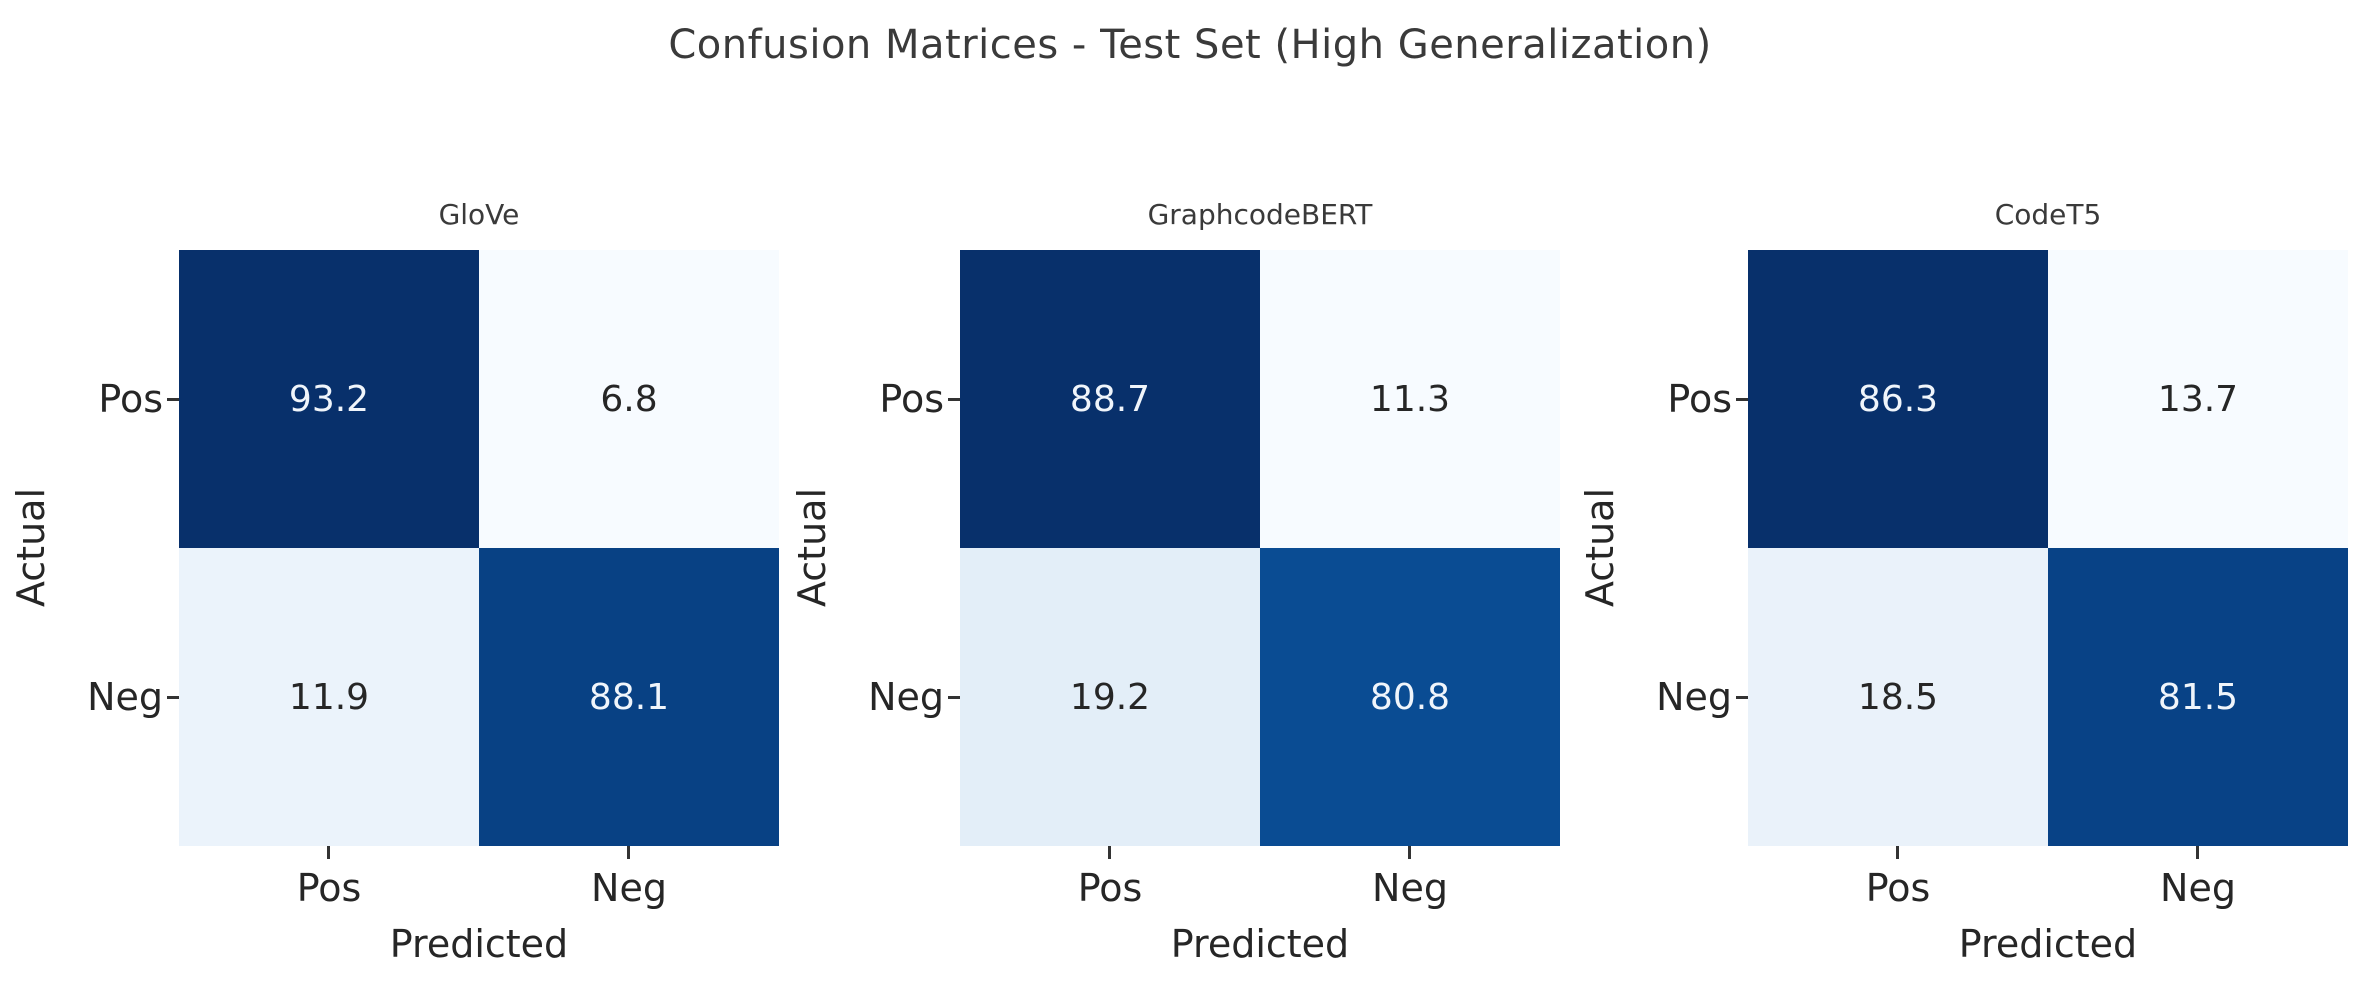 The height and width of the screenshot is (992, 2380). What do you see at coordinates (1898, 399) in the screenshot?
I see `heatmap-cell: 86.3` at bounding box center [1898, 399].